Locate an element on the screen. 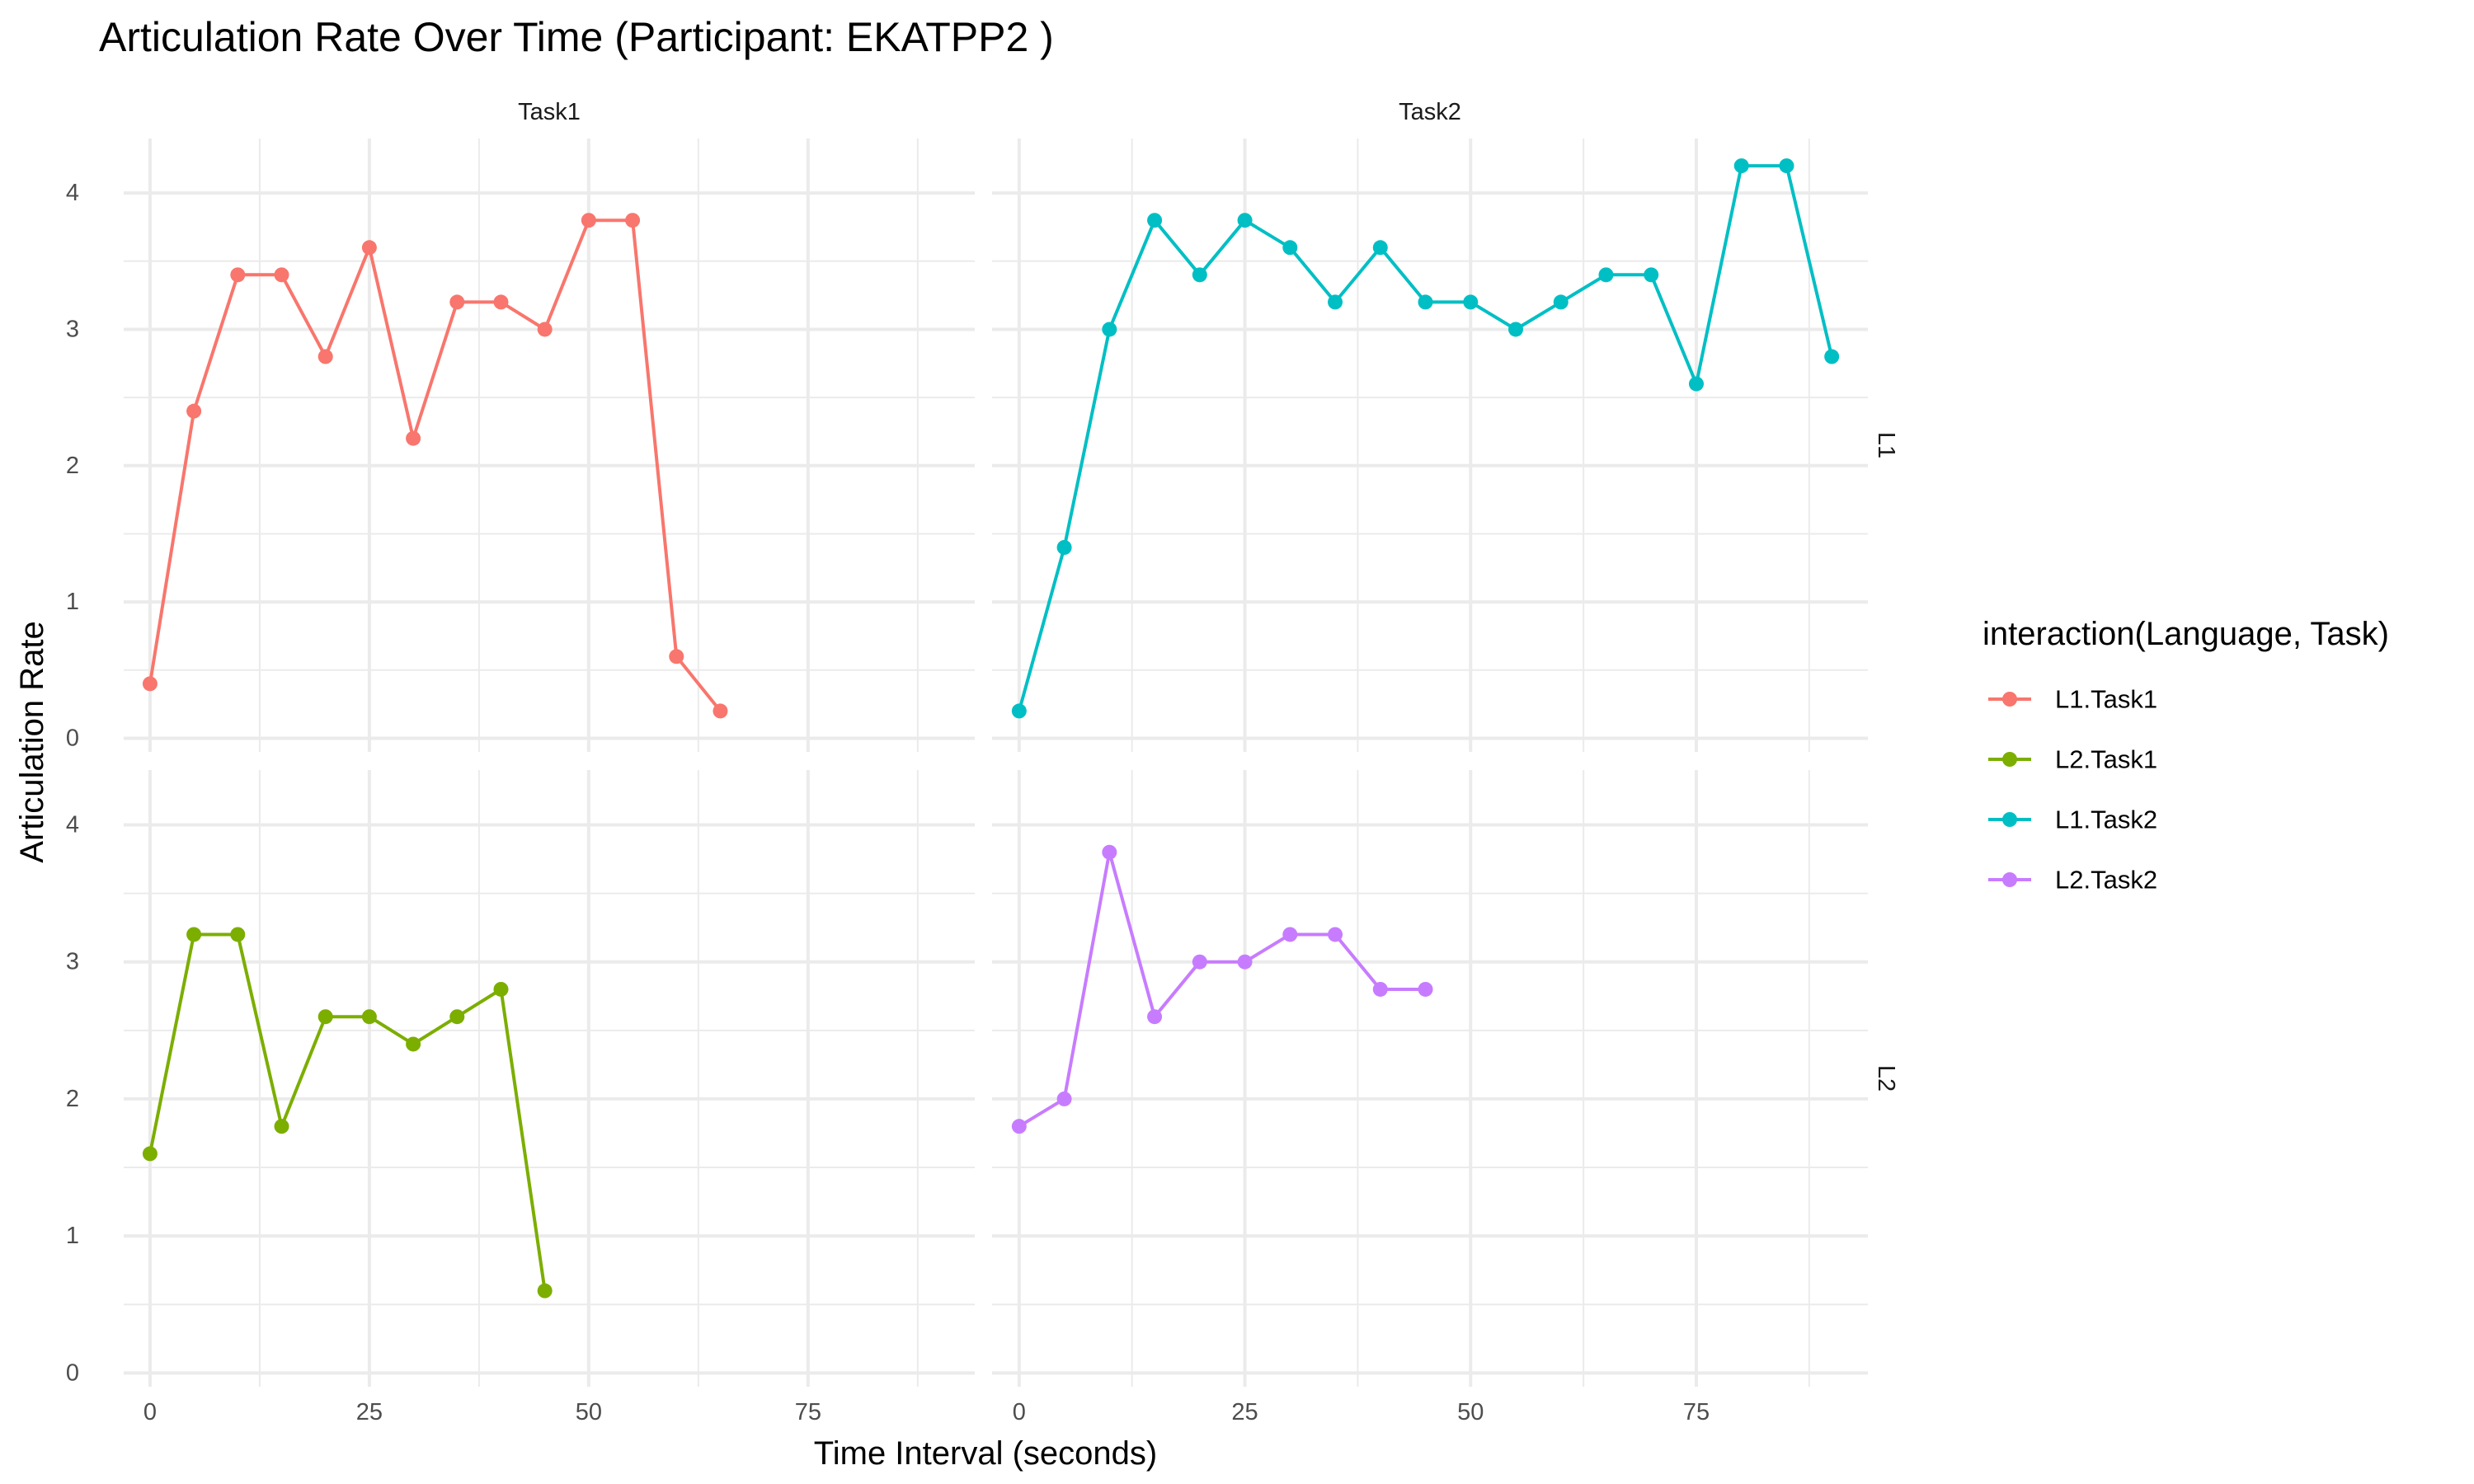  legend-item-L1.Task1: L1.Task1 is located at coordinates (2072, 699).